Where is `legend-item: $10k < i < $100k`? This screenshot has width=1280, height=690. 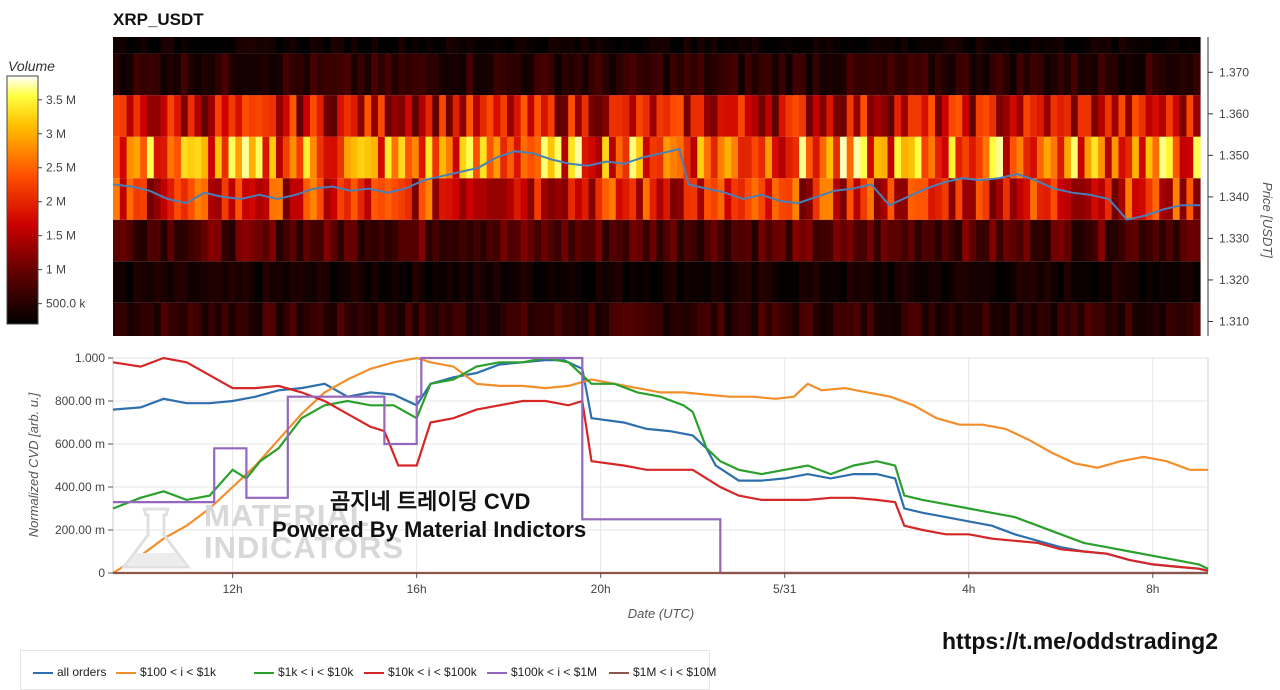 legend-item: $10k < i < $100k is located at coordinates (420, 672).